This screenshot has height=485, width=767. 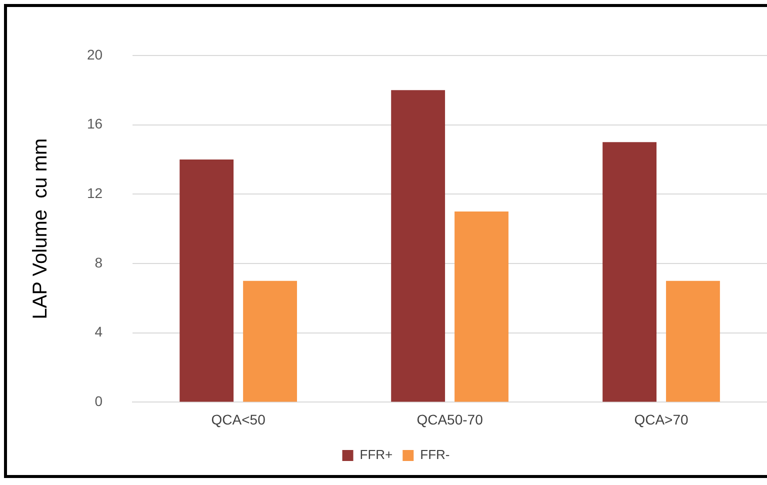 What do you see at coordinates (435, 454) in the screenshot?
I see `legend-label: FFR-` at bounding box center [435, 454].